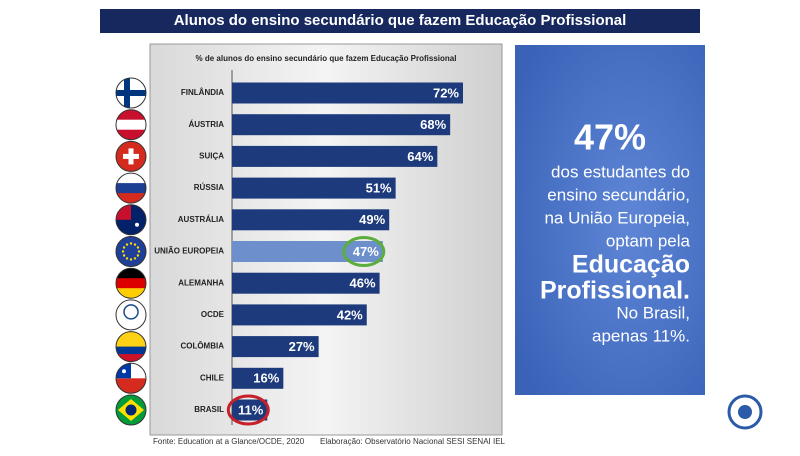 Image resolution: width=800 pixels, height=456 pixels. I want to click on callout-line: optam pela, so click(648, 240).